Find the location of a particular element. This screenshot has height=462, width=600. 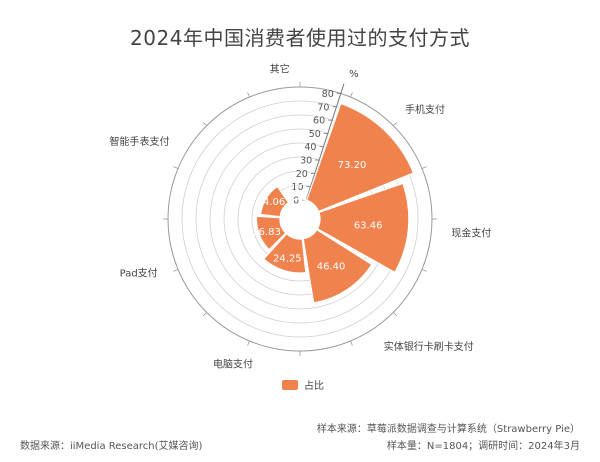

category-label: 手机支付 is located at coordinates (425, 109).